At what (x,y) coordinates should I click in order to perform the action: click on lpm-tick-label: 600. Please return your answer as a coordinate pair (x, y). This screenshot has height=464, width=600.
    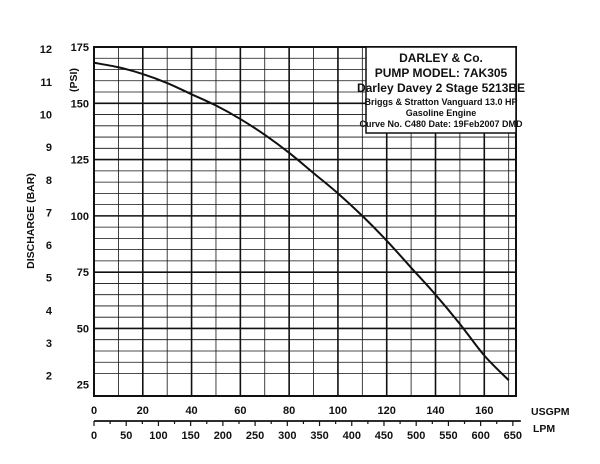
    Looking at the image, I should click on (480, 436).